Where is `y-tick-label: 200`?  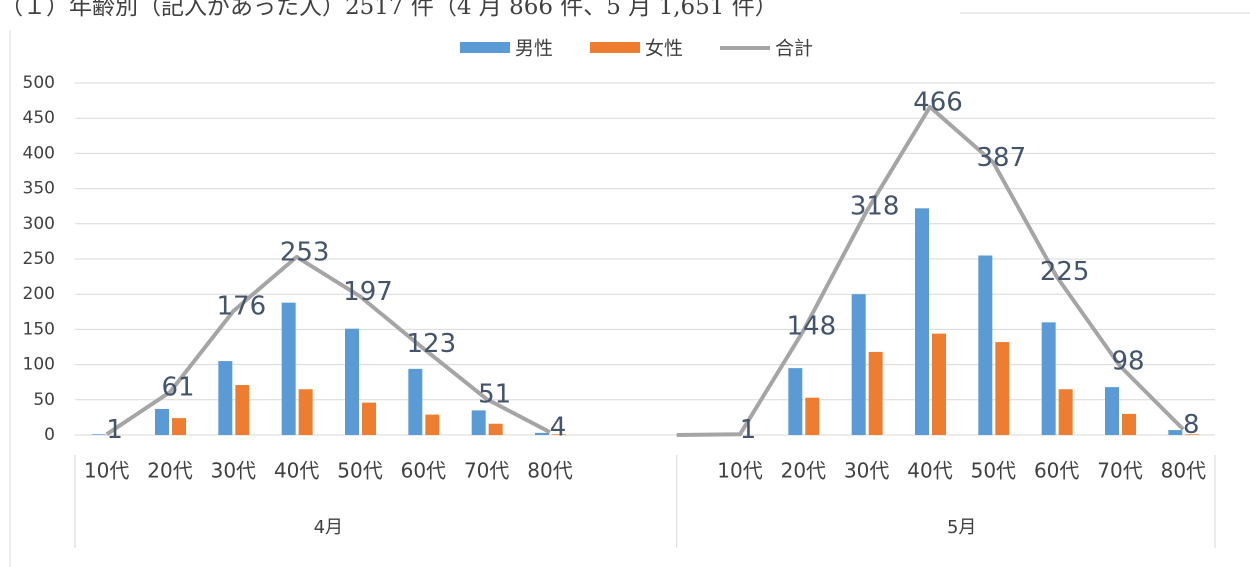 y-tick-label: 200 is located at coordinates (39, 294).